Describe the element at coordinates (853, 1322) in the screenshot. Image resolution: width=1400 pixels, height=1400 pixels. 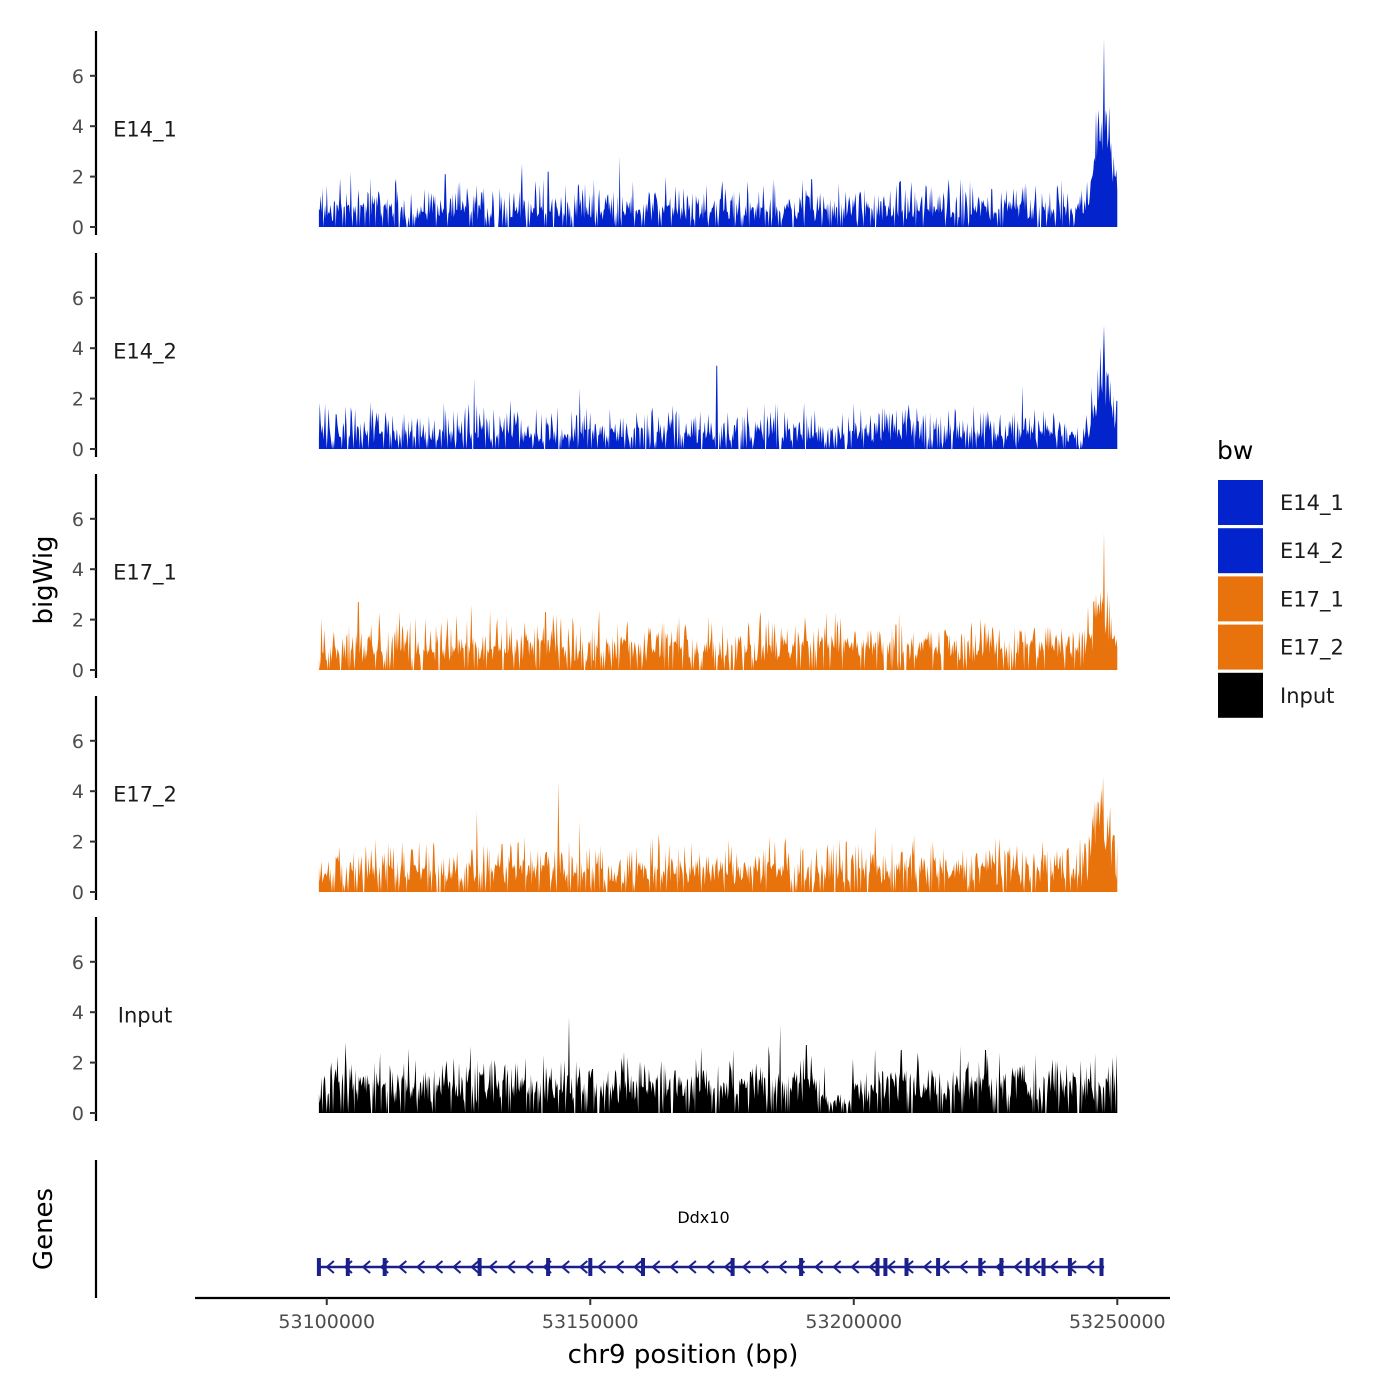
I see `x-tick-label: 53200000` at that location.